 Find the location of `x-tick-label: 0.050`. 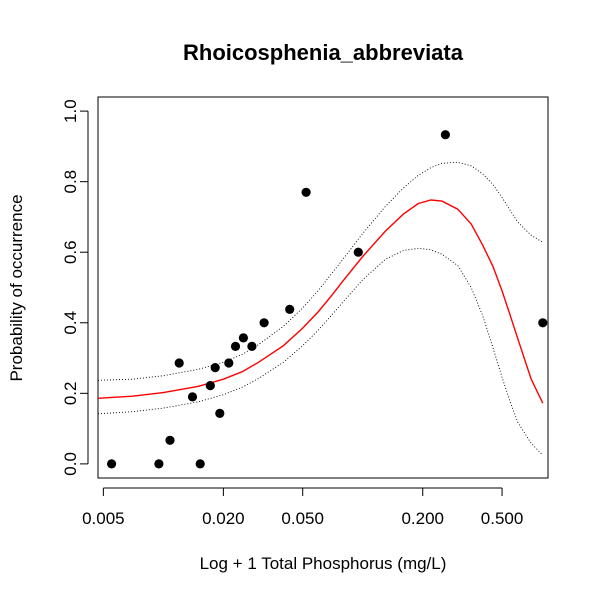

x-tick-label: 0.050 is located at coordinates (302, 518).